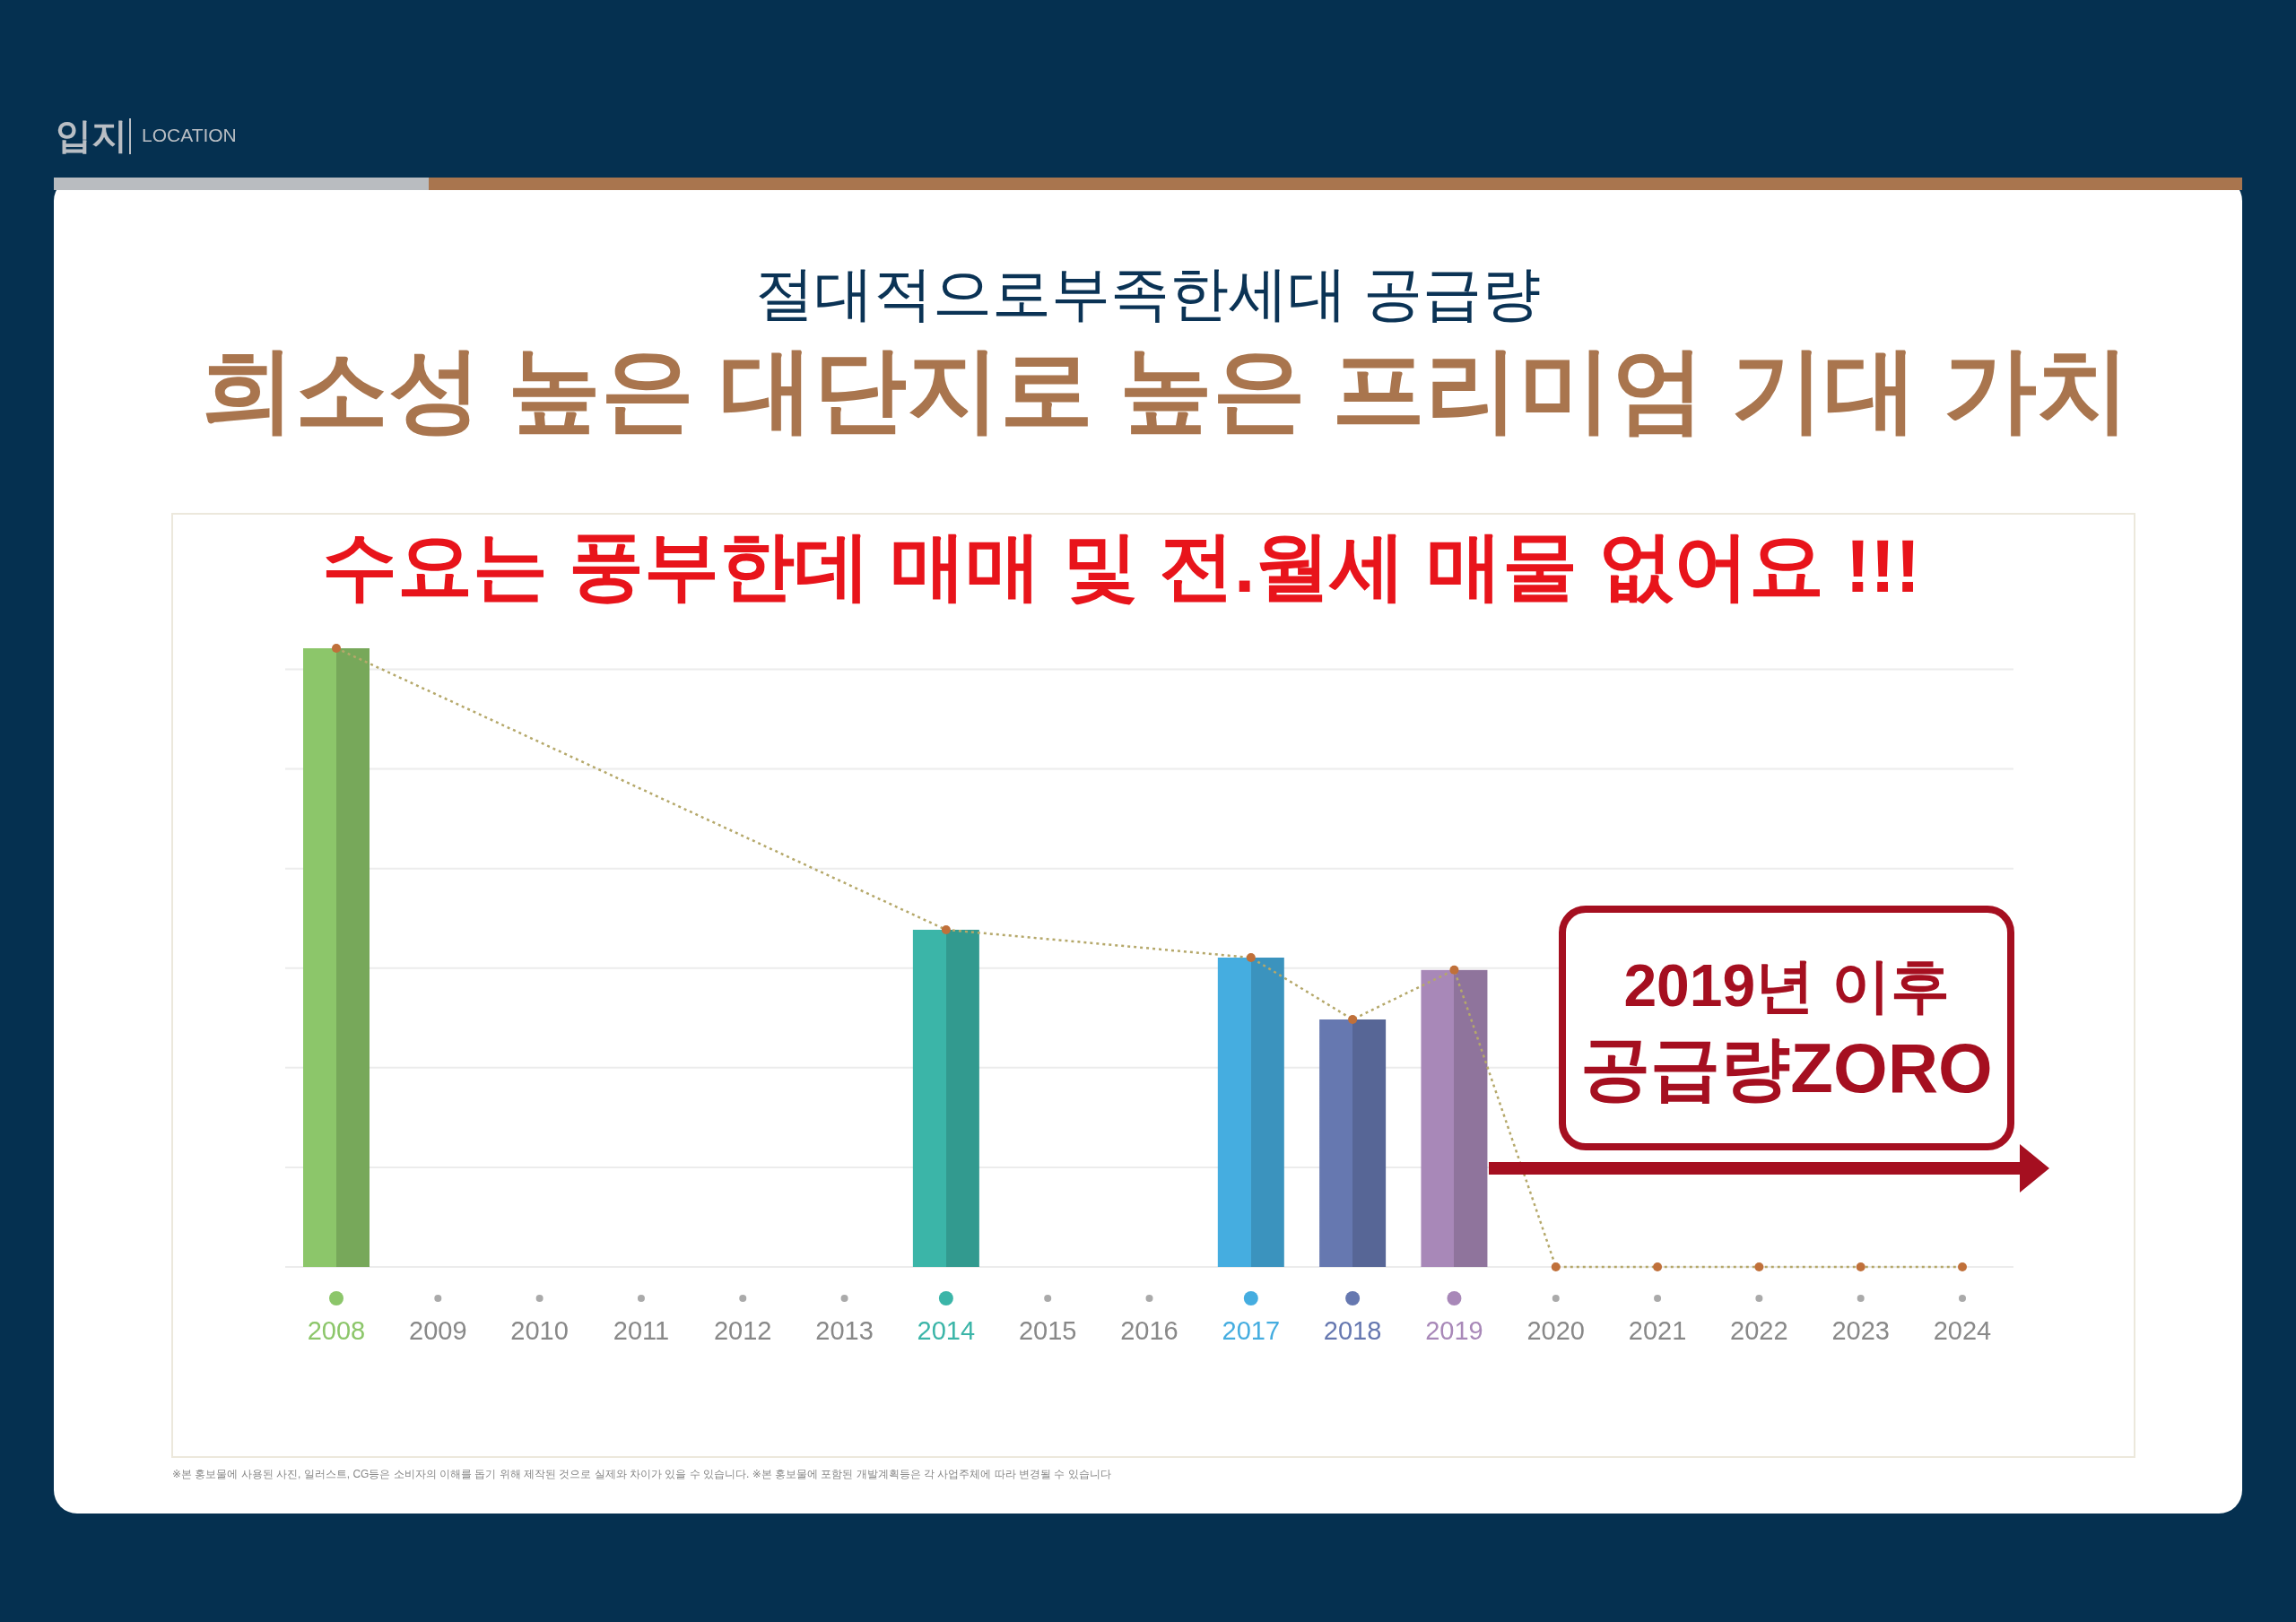  I want to click on x-tick-label: 2021, so click(1657, 1330).